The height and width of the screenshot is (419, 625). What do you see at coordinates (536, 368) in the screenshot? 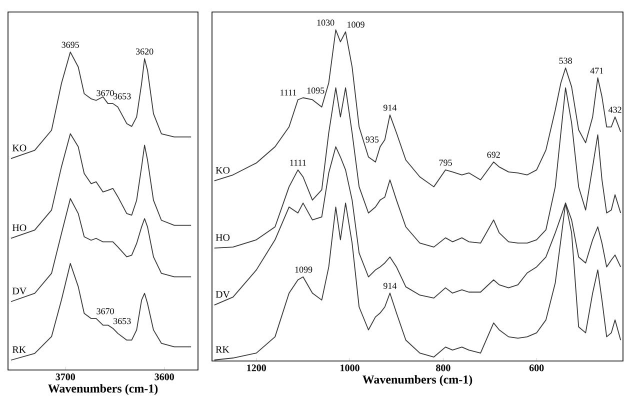
I see `x-tick-label: 600` at bounding box center [536, 368].